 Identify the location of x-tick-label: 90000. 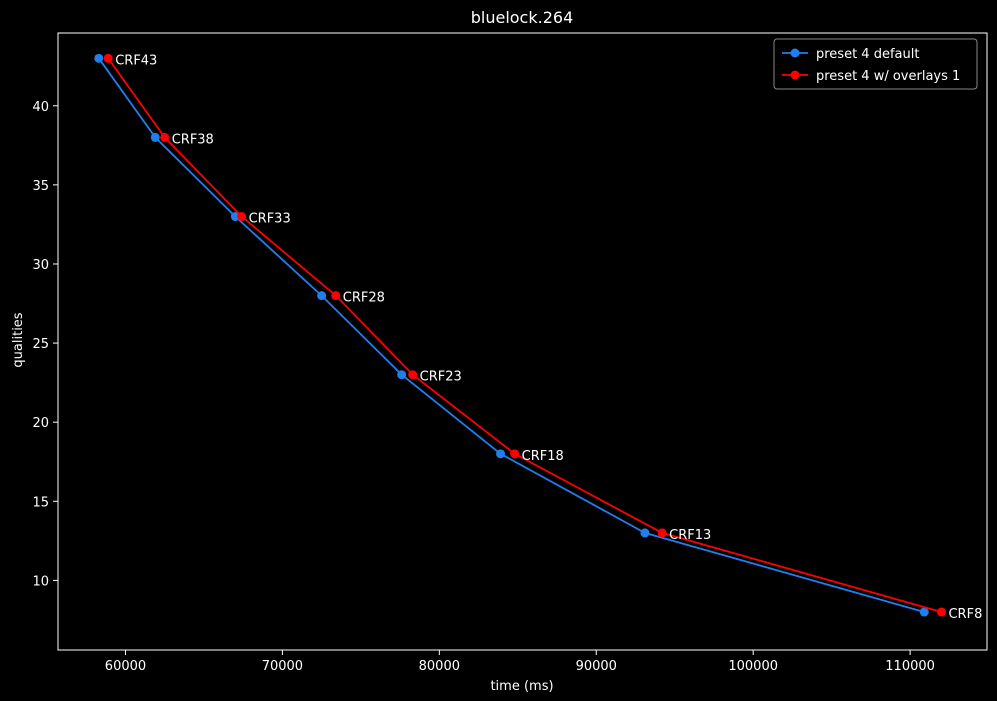
(596, 666).